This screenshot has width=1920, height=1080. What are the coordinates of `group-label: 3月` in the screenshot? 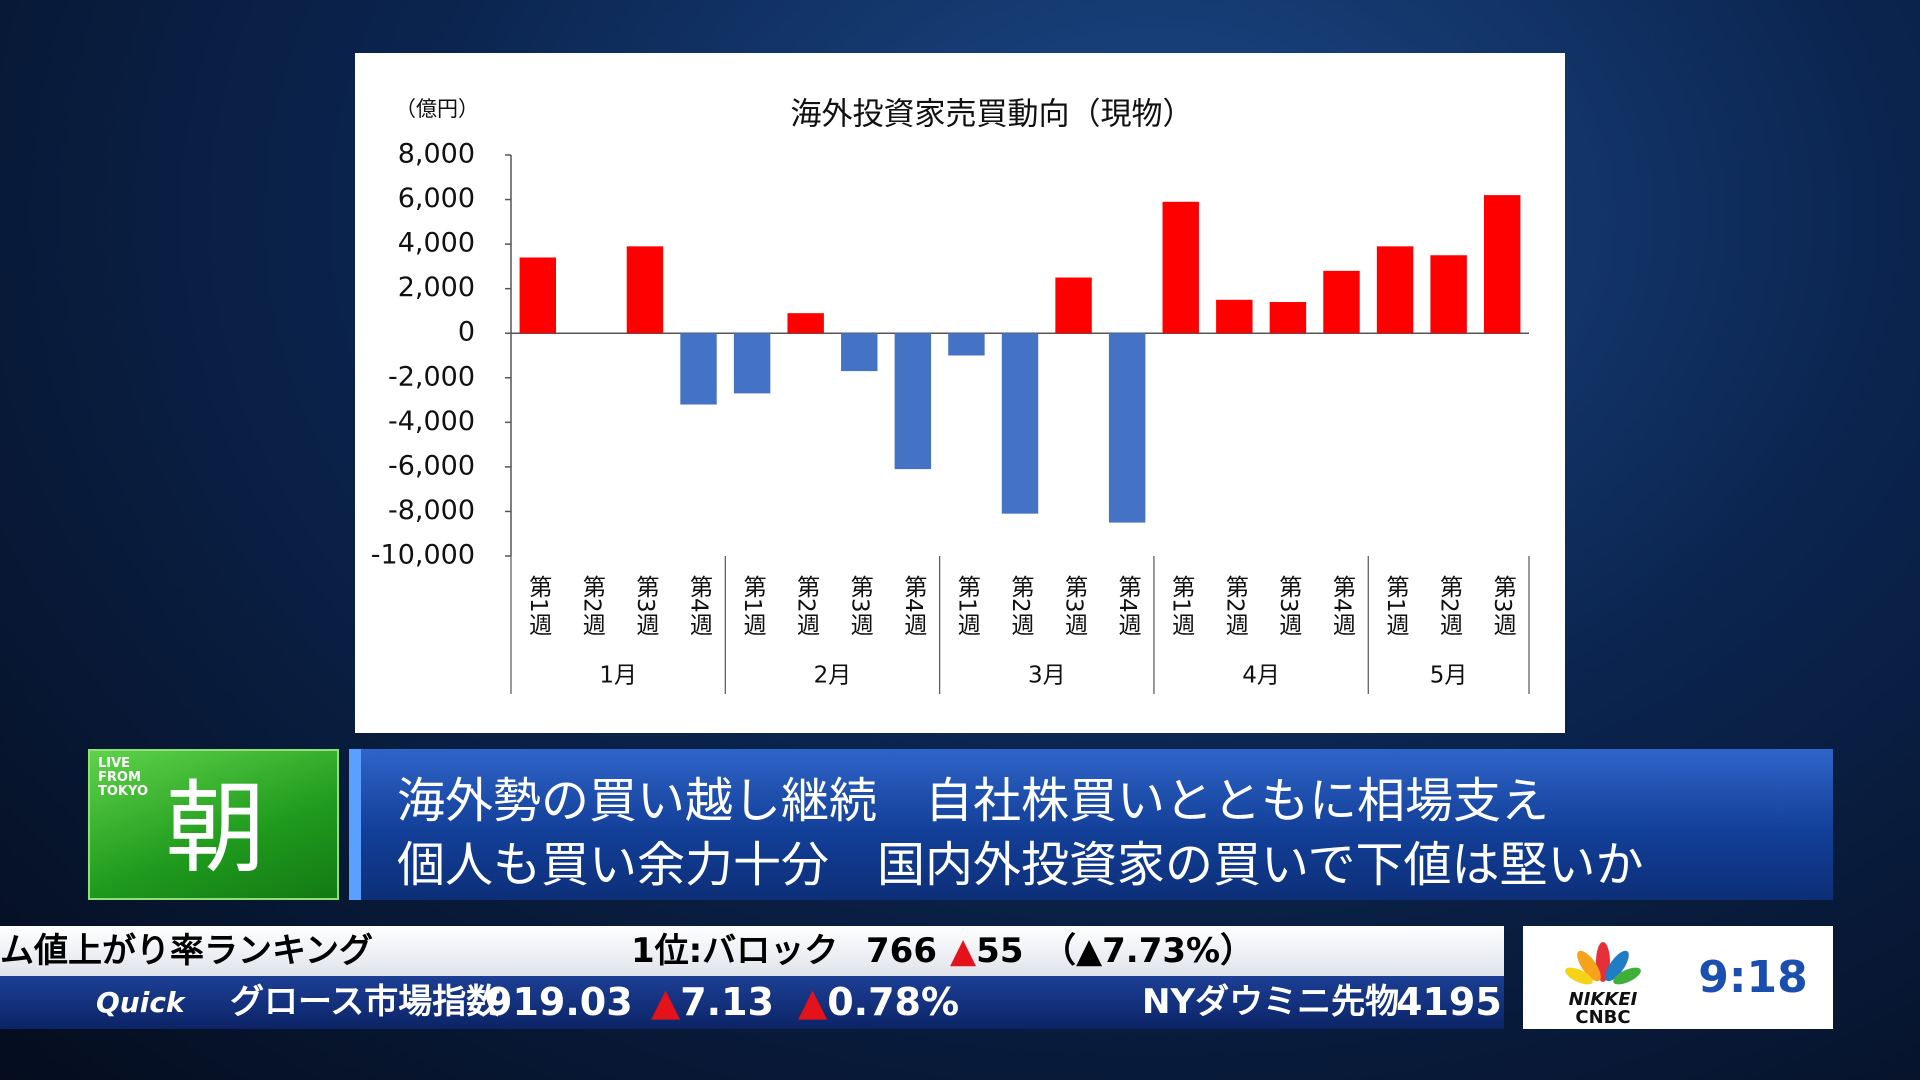 It's located at (1047, 676).